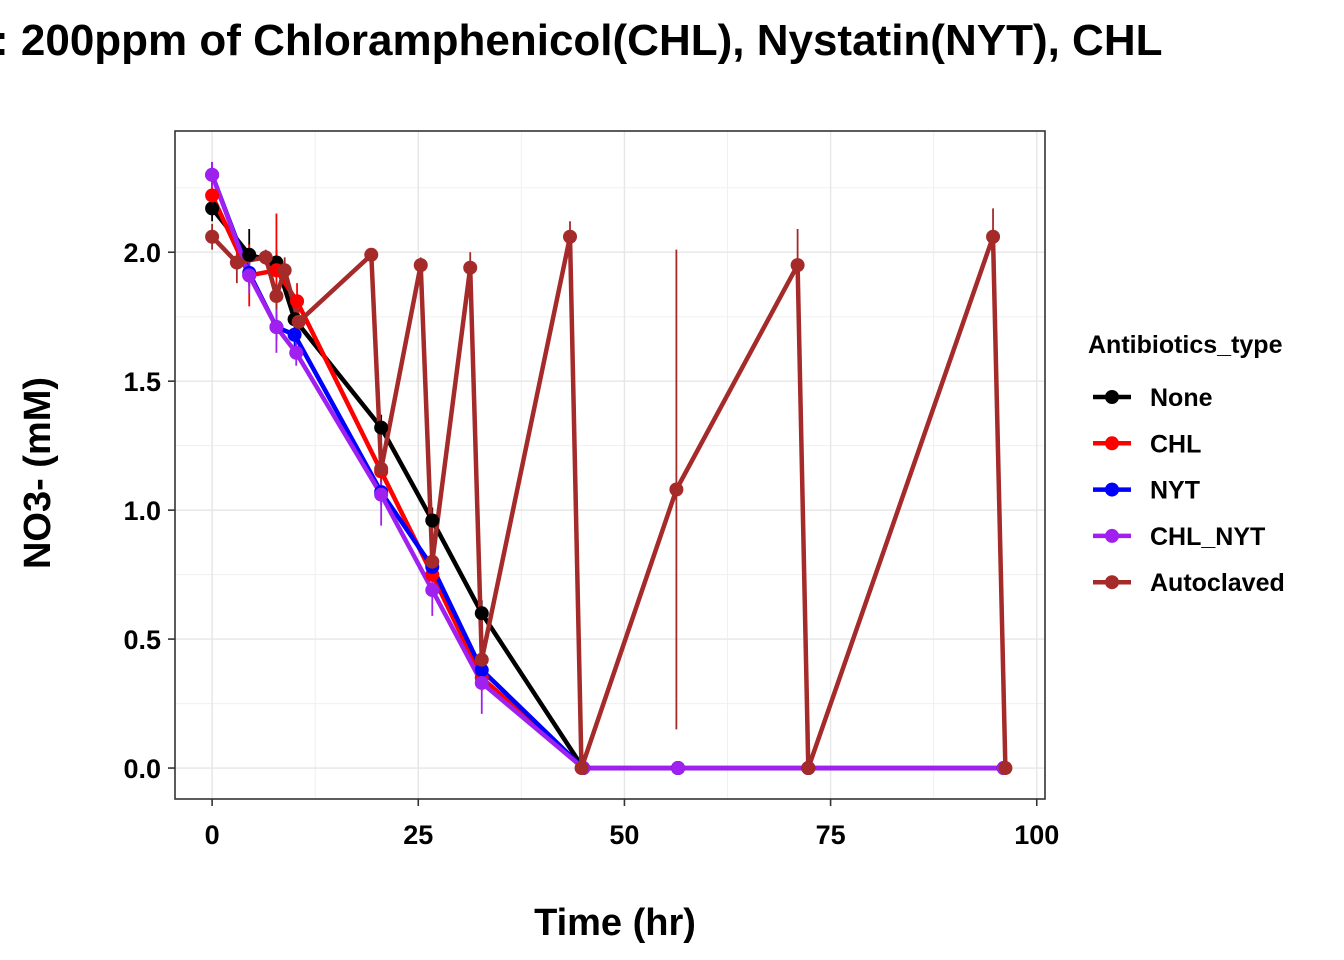 The image size is (1344, 960). I want to click on legend-label-chl: CHL, so click(1175, 444).